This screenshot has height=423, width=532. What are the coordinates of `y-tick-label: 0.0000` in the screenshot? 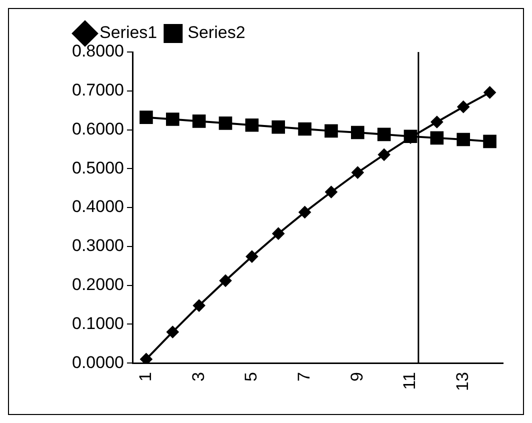 It's located at (98, 362).